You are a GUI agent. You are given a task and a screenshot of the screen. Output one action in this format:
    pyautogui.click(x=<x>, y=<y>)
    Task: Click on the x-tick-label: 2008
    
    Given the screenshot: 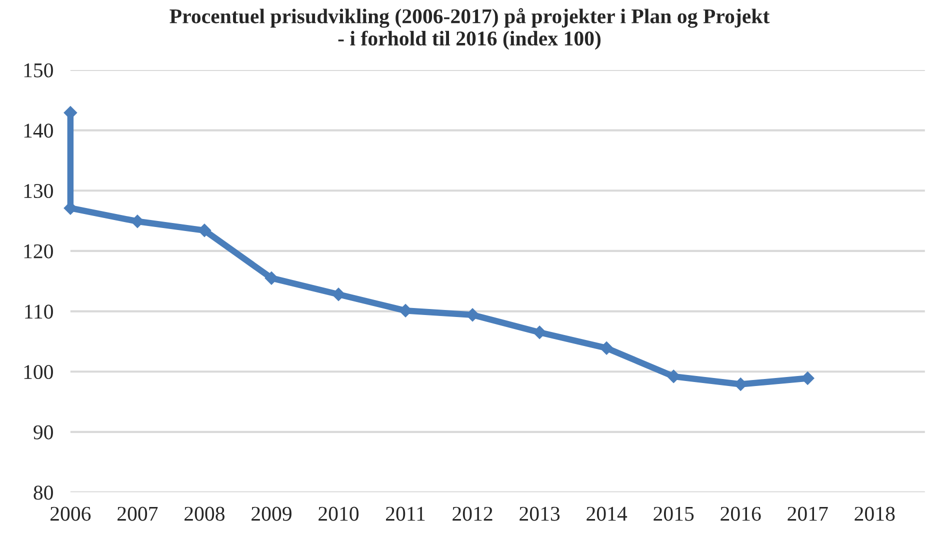 What is the action you would take?
    pyautogui.click(x=204, y=513)
    